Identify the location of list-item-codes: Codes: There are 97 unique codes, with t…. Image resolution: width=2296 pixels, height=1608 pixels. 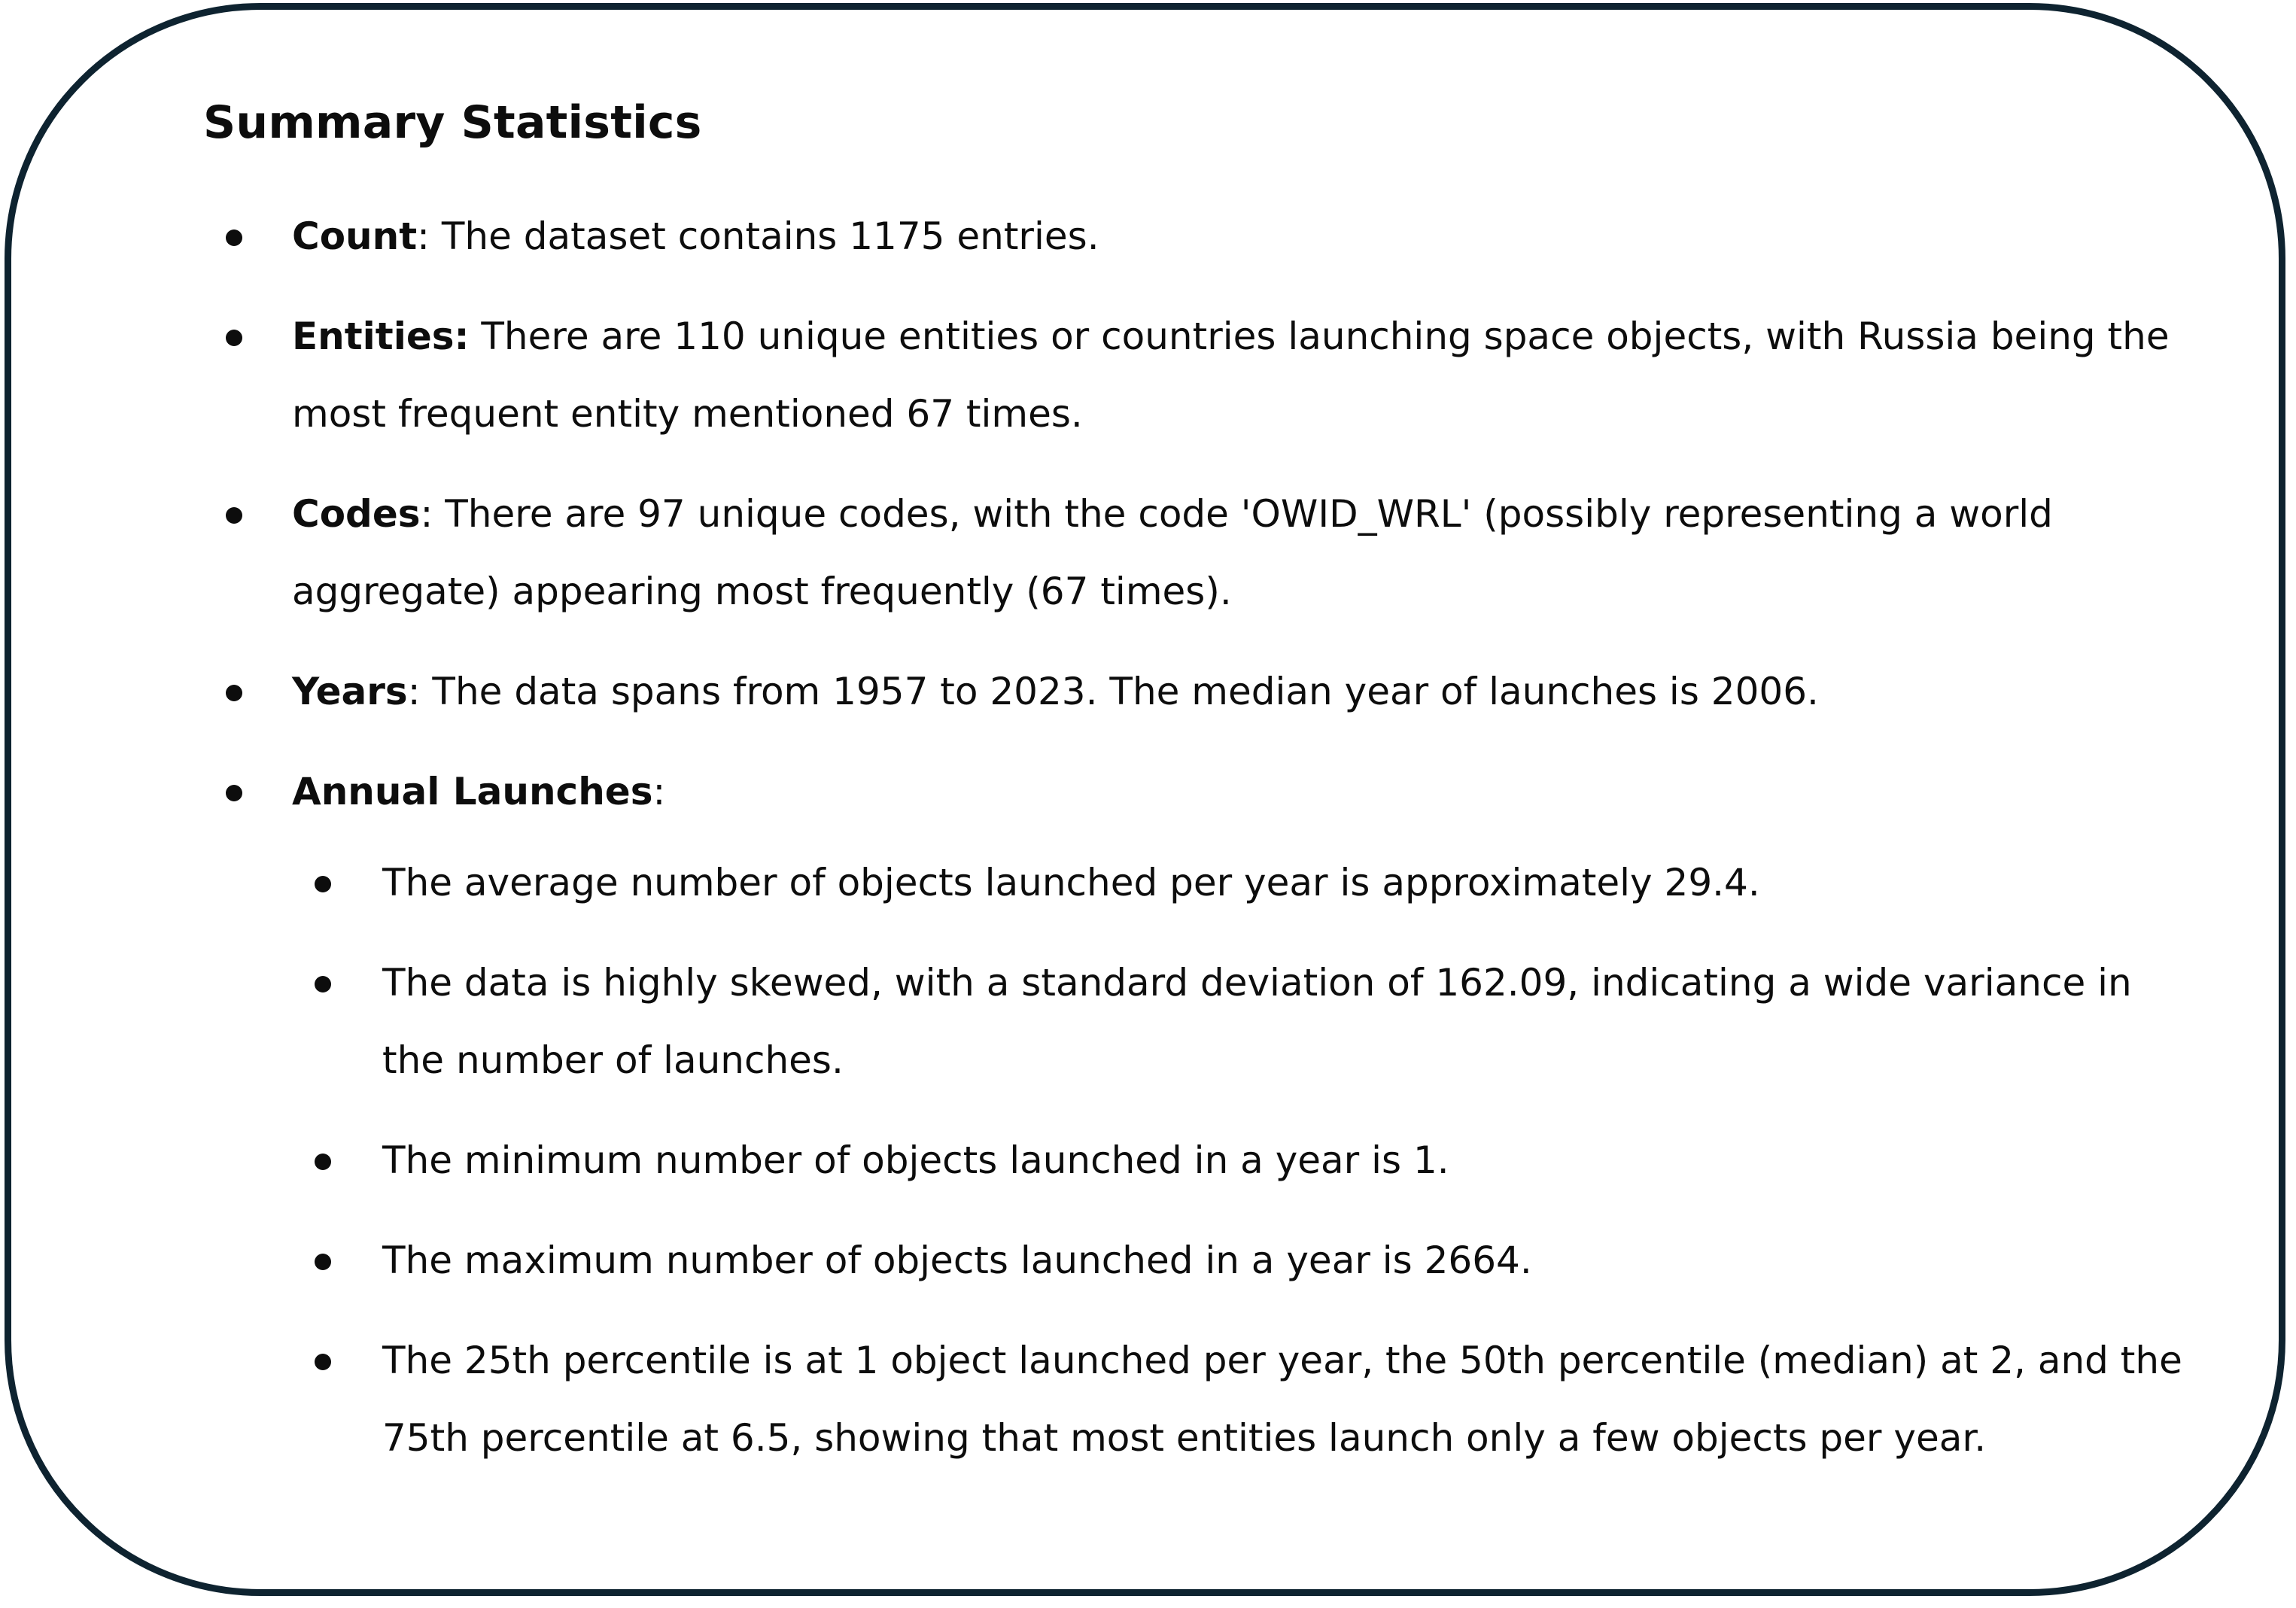
(1196, 554).